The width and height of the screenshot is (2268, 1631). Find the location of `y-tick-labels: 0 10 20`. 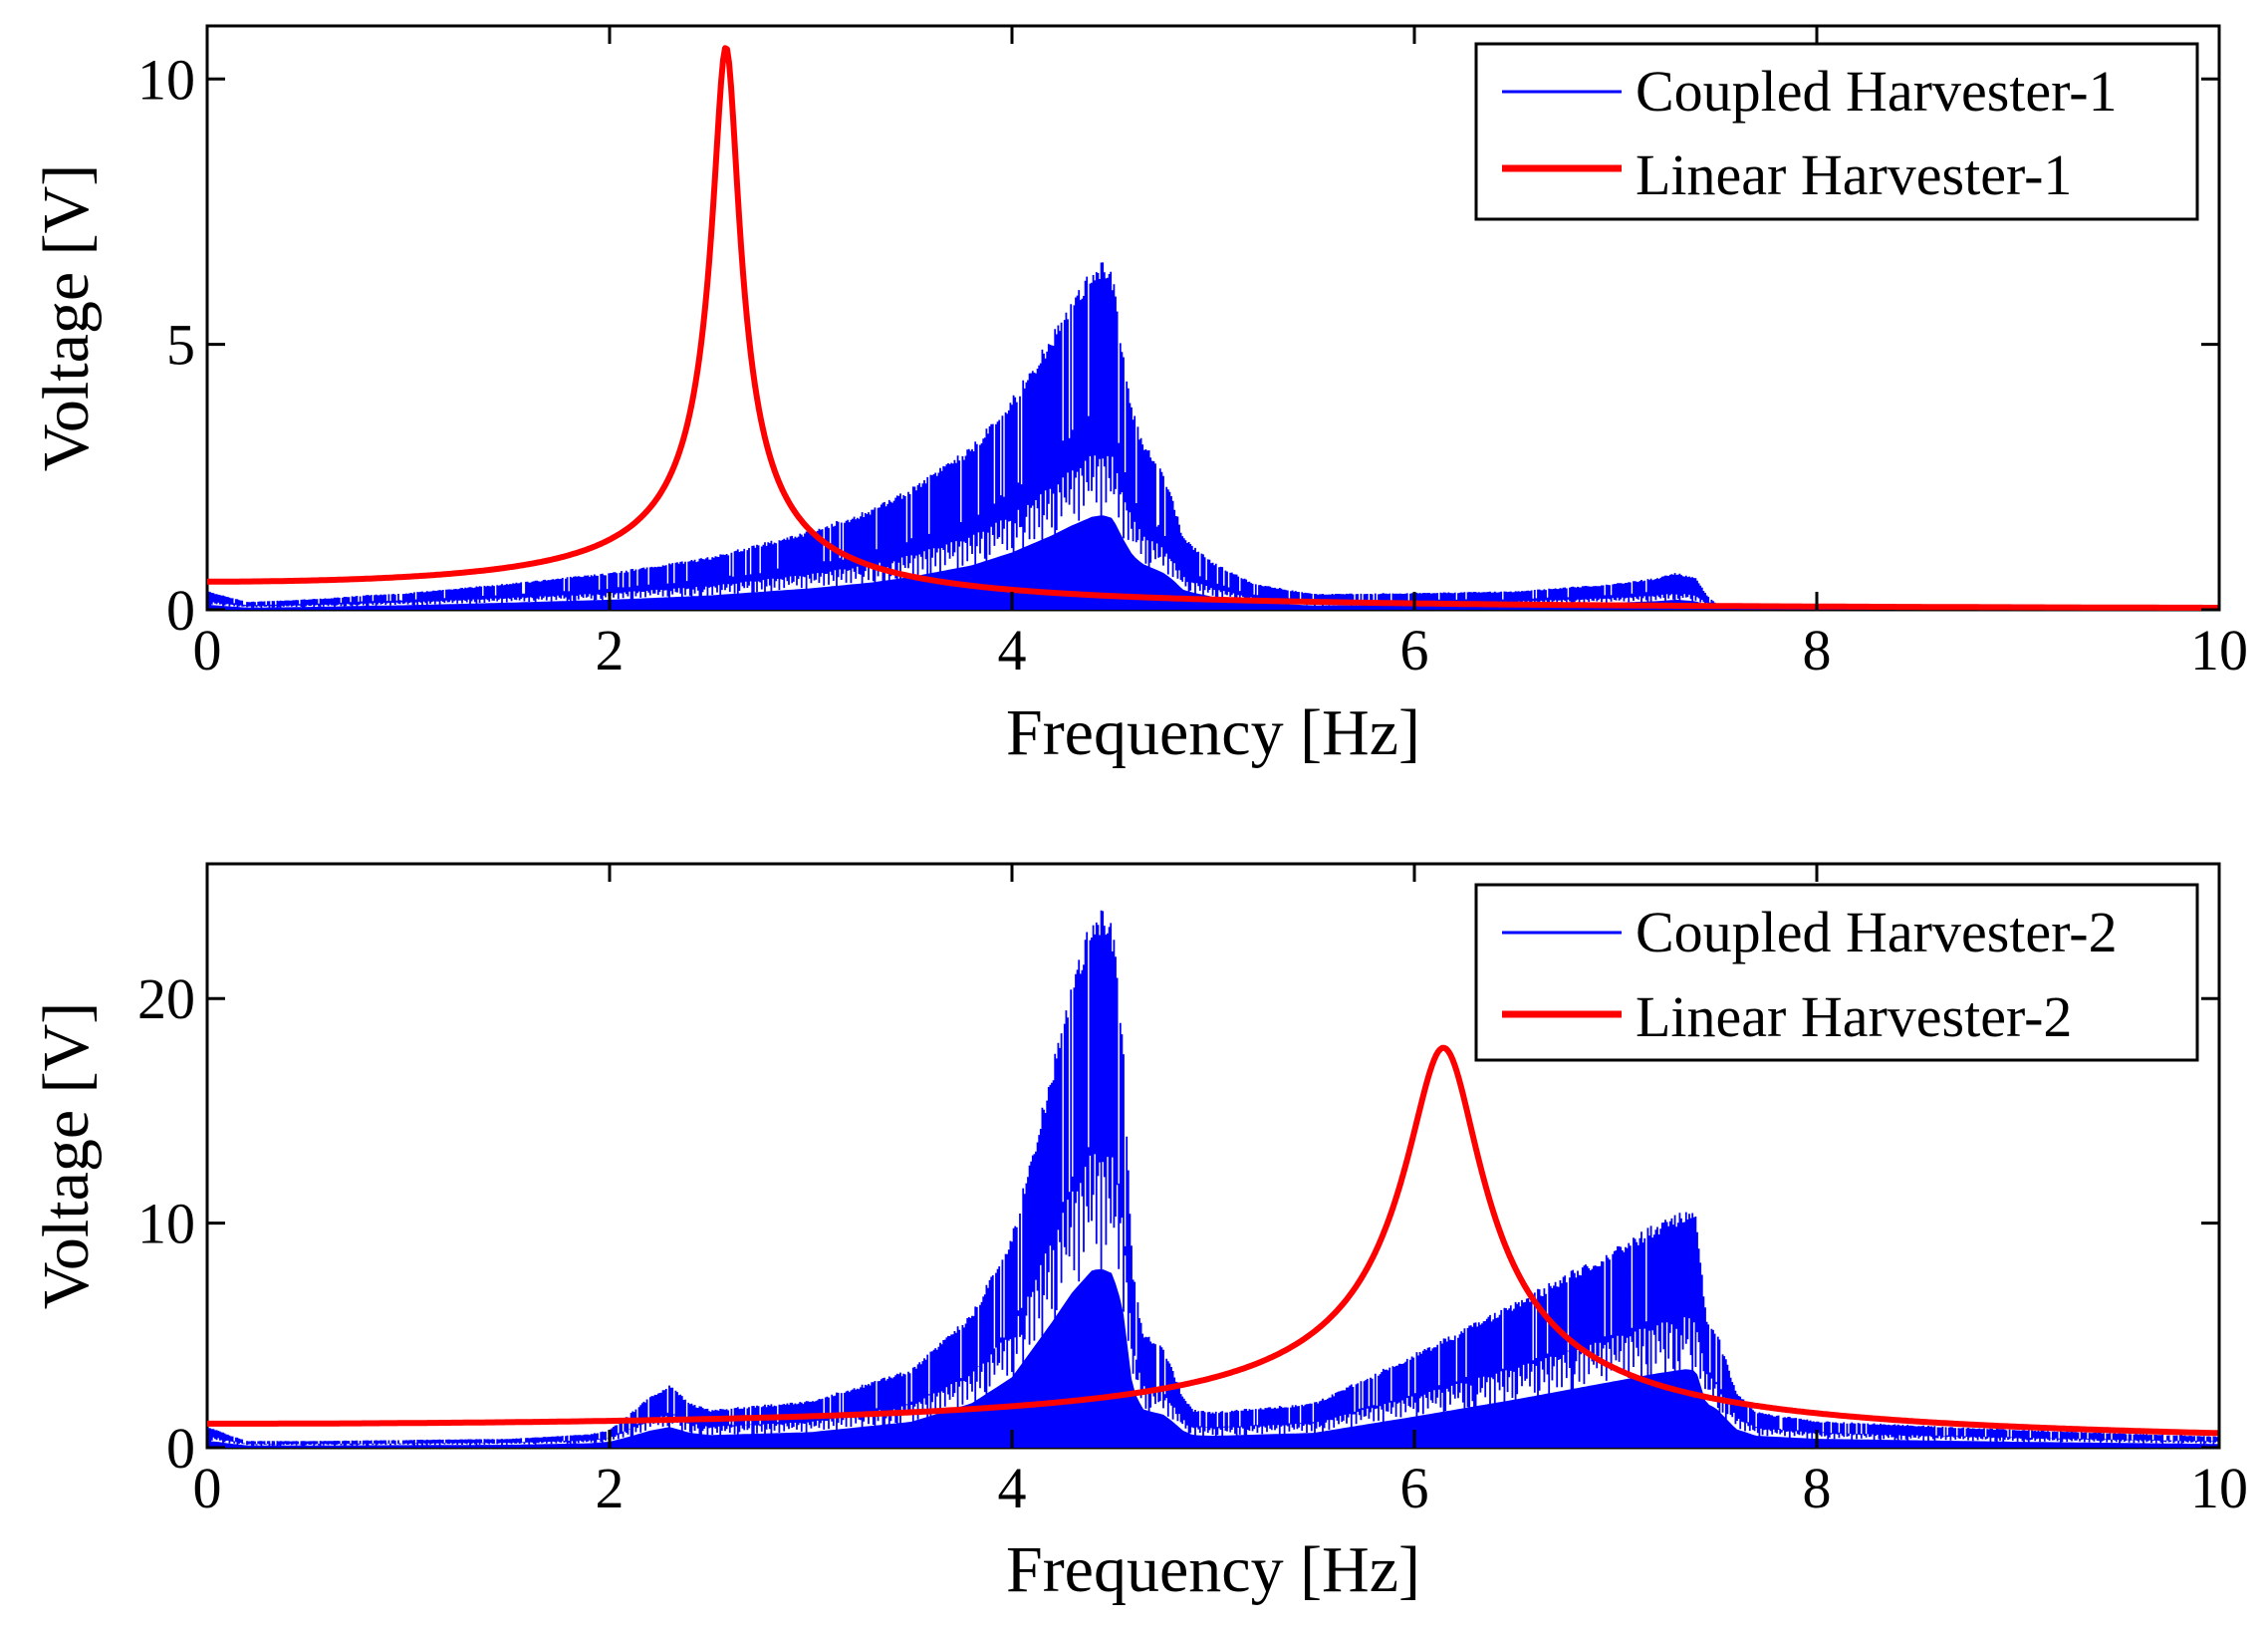

y-tick-labels: 0 10 20 is located at coordinates (166, 1223).